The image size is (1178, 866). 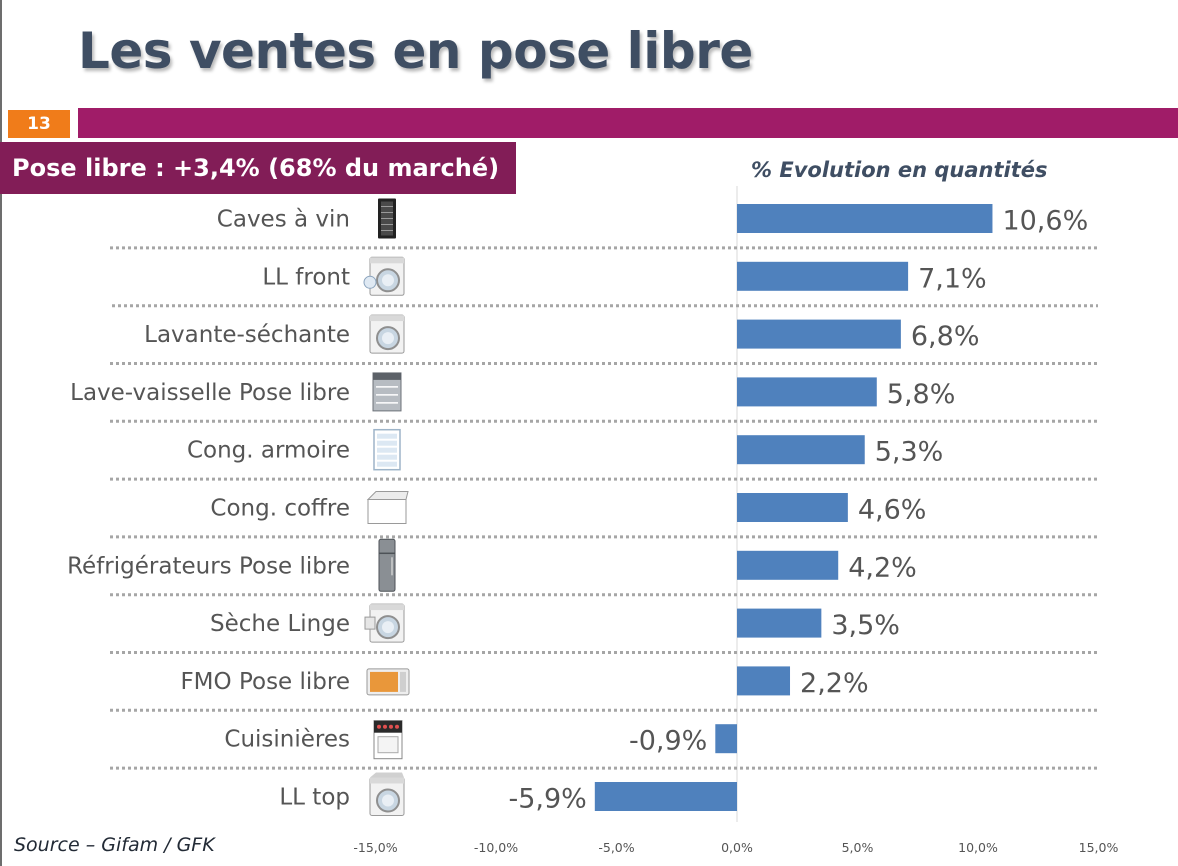 I want to click on category-label: LL top, so click(x=314, y=798).